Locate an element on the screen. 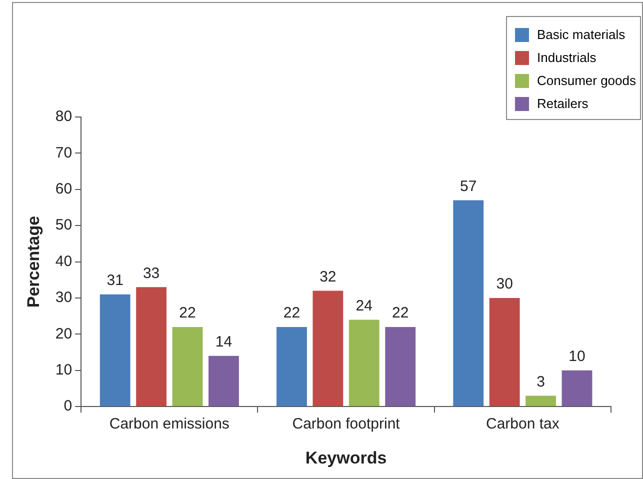  legend-label: Basic materials is located at coordinates (581, 34).